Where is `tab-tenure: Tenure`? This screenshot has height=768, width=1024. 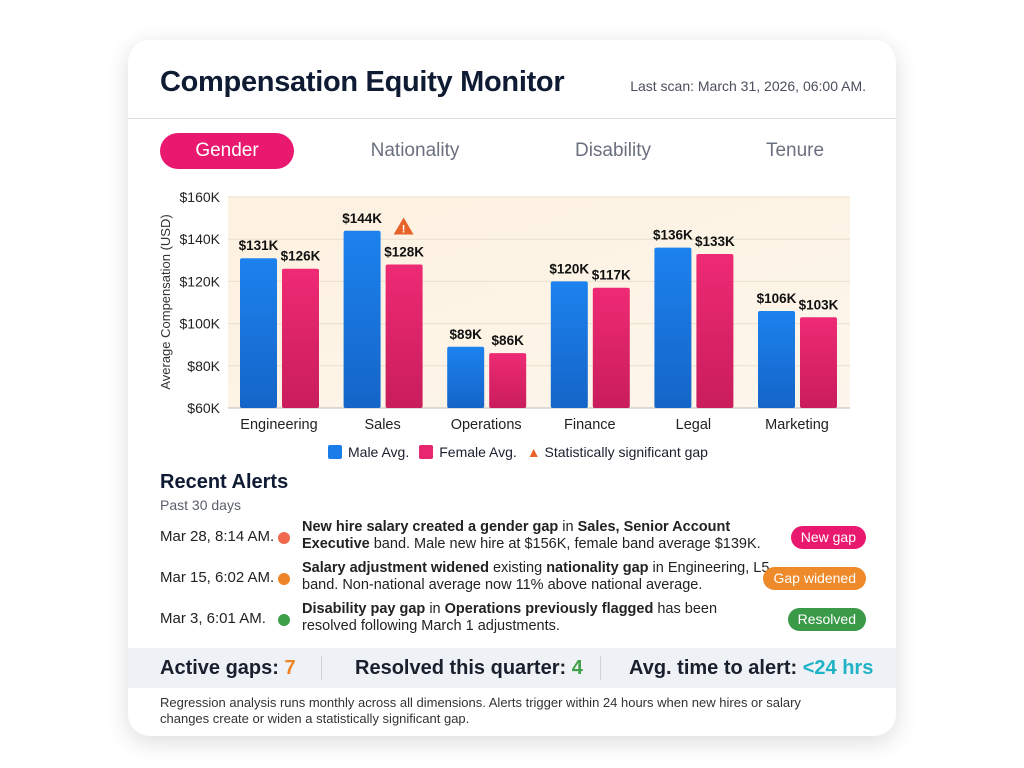 tab-tenure: Tenure is located at coordinates (795, 150).